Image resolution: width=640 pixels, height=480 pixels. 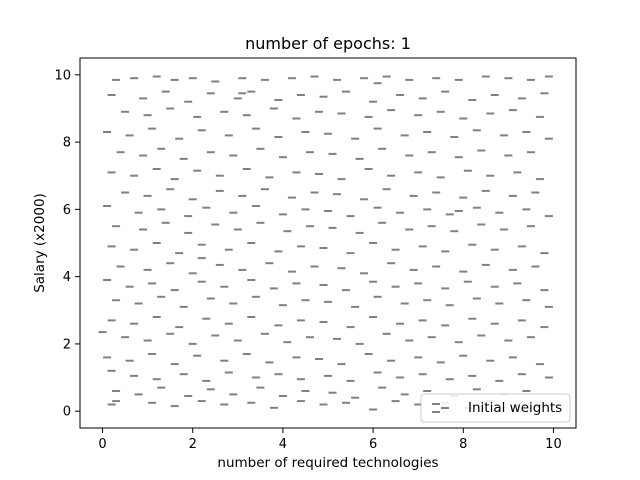 What do you see at coordinates (515, 408) in the screenshot?
I see `legend-entry-label: Initial weights` at bounding box center [515, 408].